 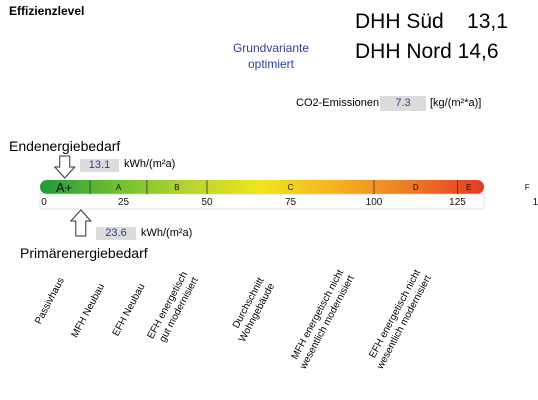 I want to click on tick-strip, so click(x=262, y=201).